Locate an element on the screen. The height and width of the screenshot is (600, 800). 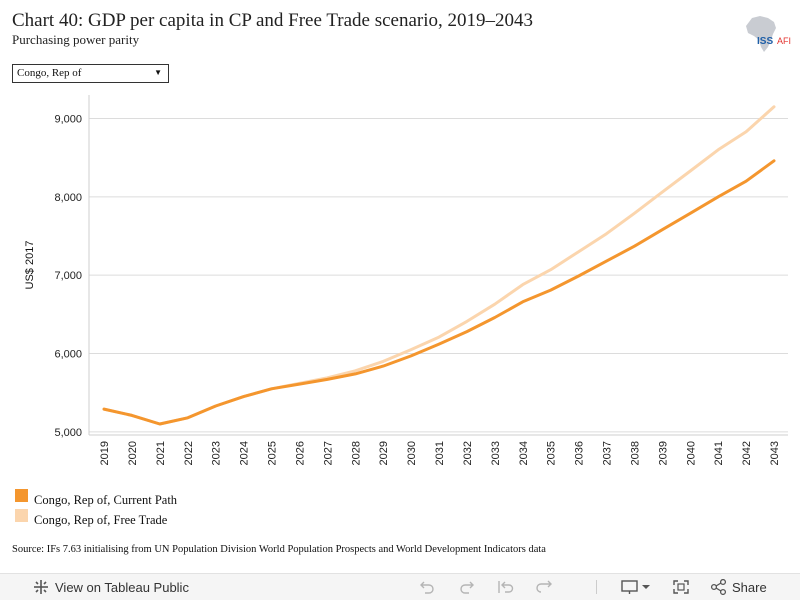
download-icon is located at coordinates (635, 587).